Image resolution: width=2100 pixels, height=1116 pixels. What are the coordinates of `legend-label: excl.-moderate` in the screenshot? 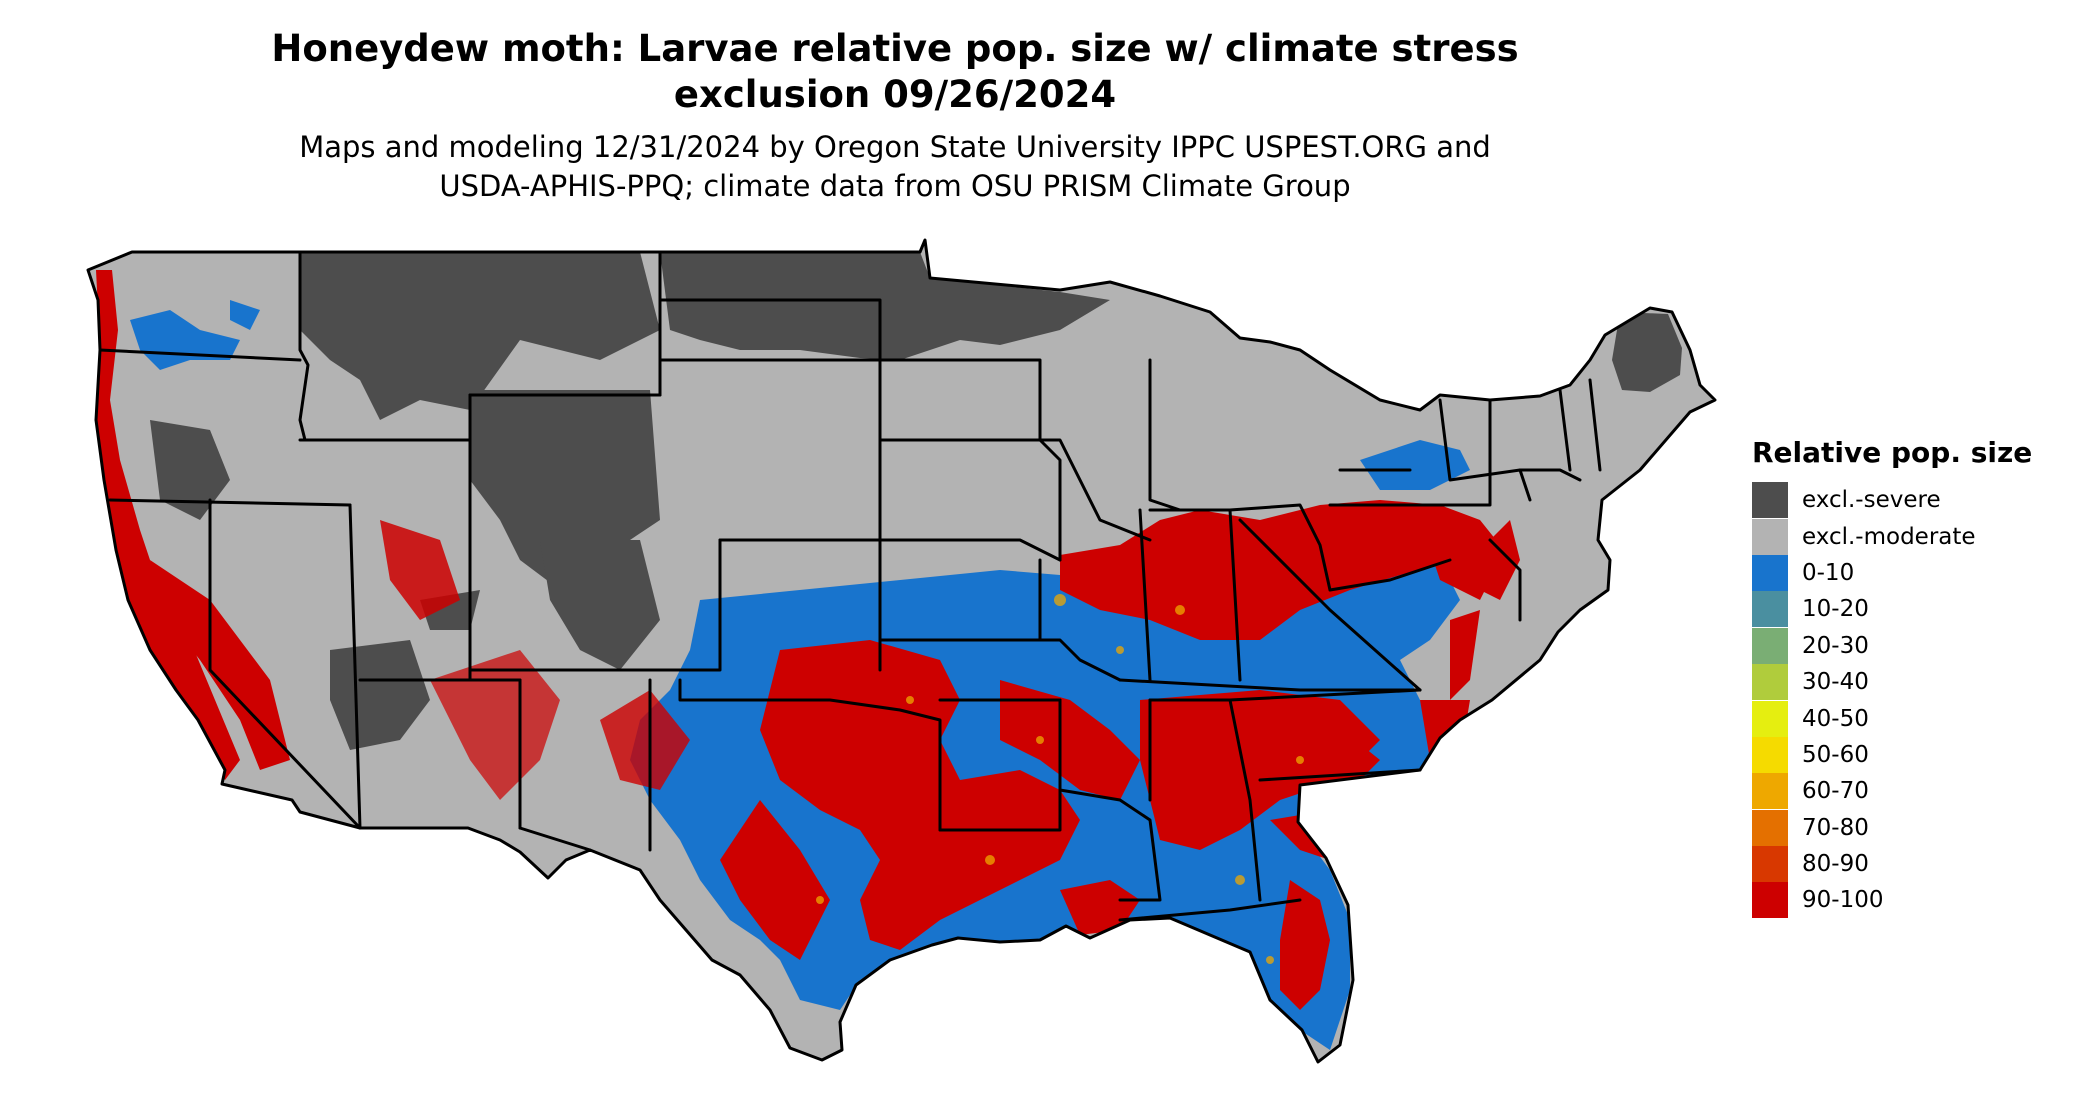 It's located at (1889, 536).